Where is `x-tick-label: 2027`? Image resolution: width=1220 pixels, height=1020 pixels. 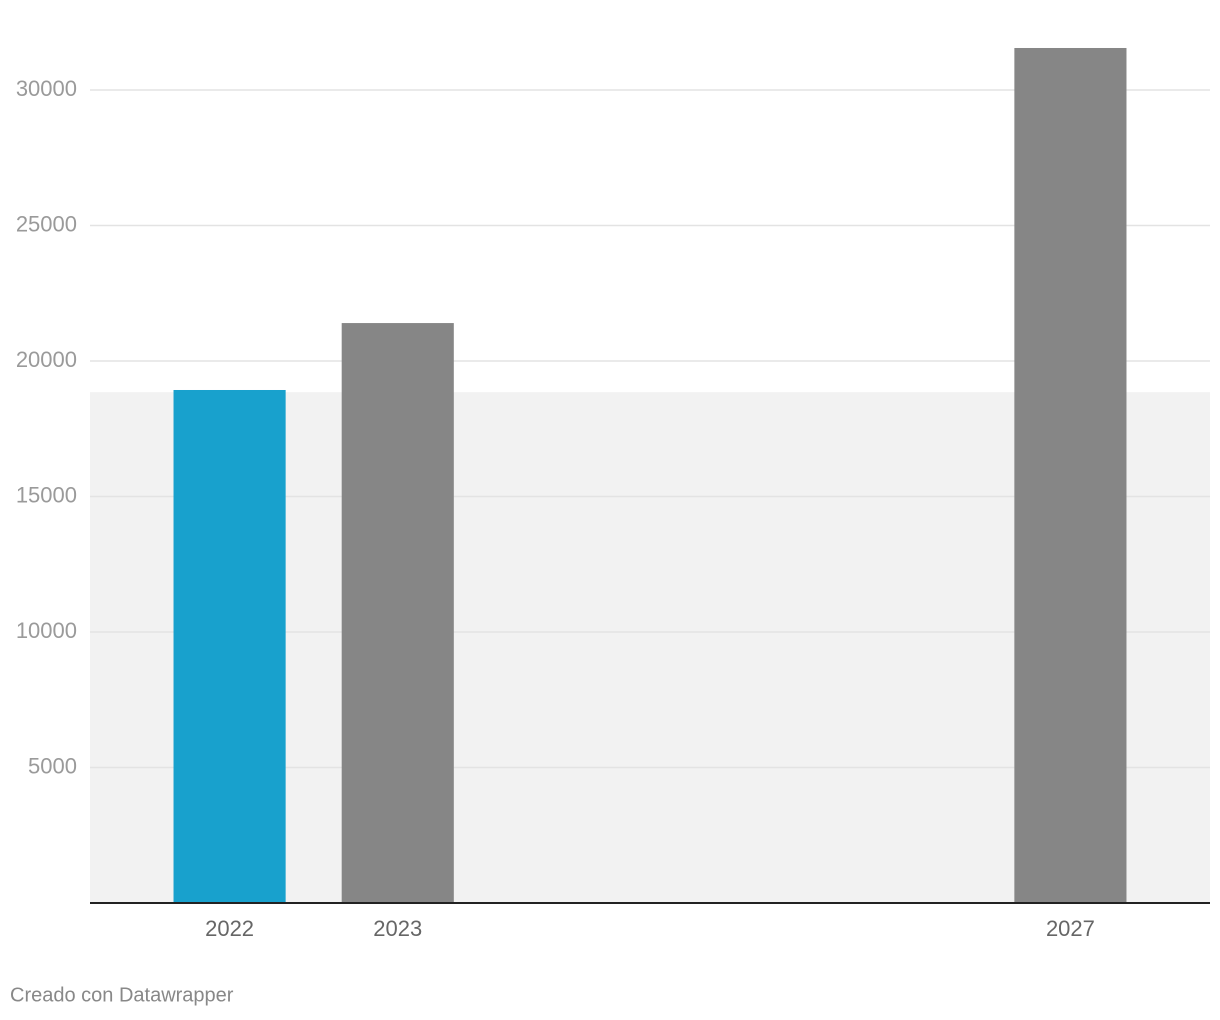
x-tick-label: 2027 is located at coordinates (1070, 928).